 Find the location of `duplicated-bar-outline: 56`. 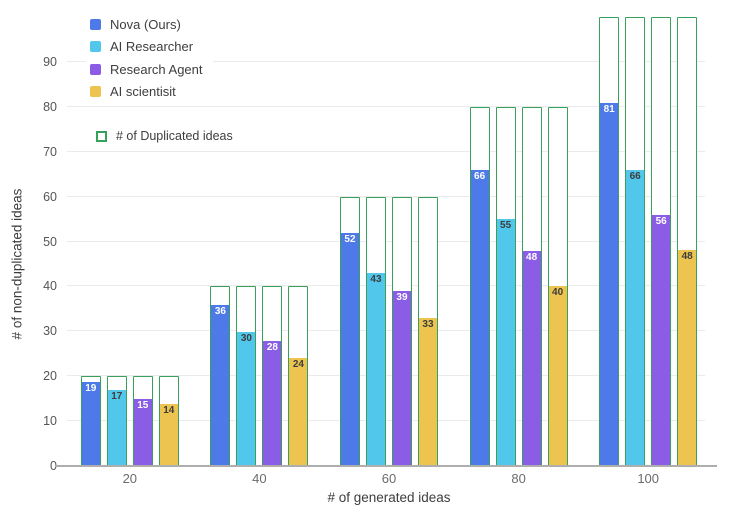

duplicated-bar-outline: 56 is located at coordinates (661, 241).